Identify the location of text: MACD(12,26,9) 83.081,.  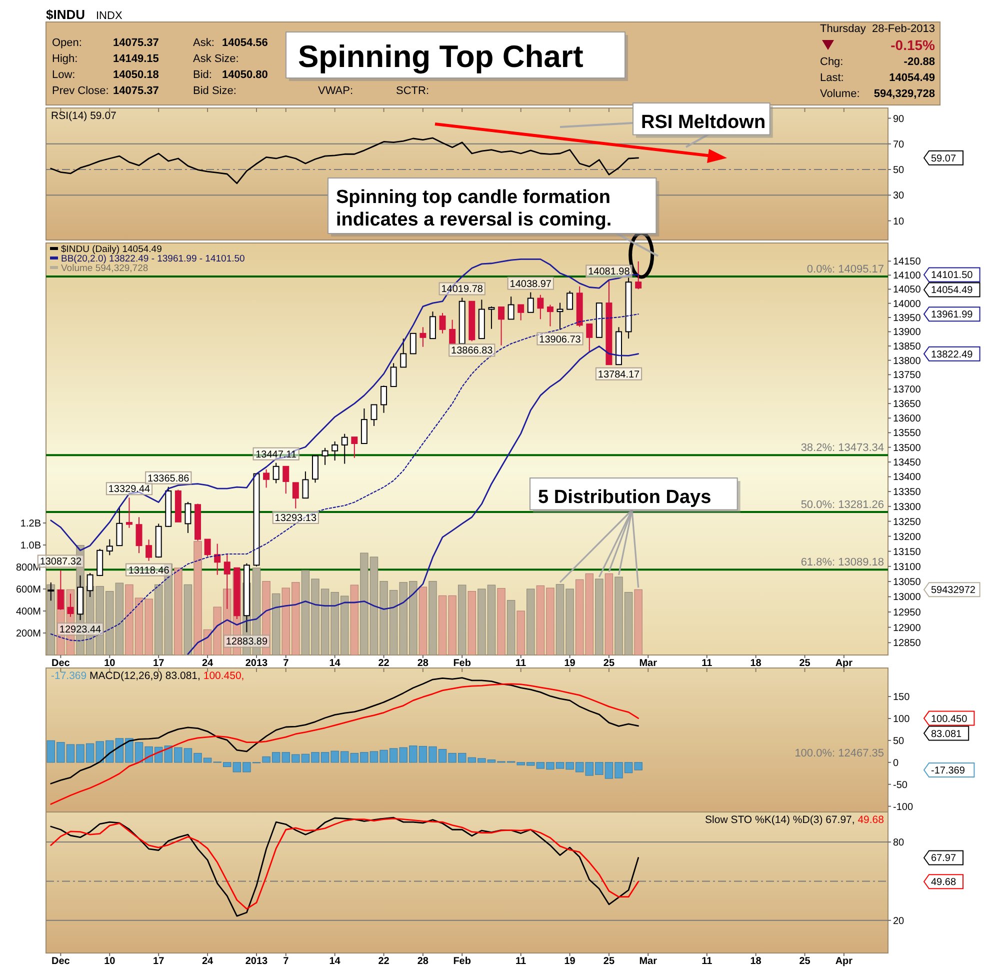
(143, 676).